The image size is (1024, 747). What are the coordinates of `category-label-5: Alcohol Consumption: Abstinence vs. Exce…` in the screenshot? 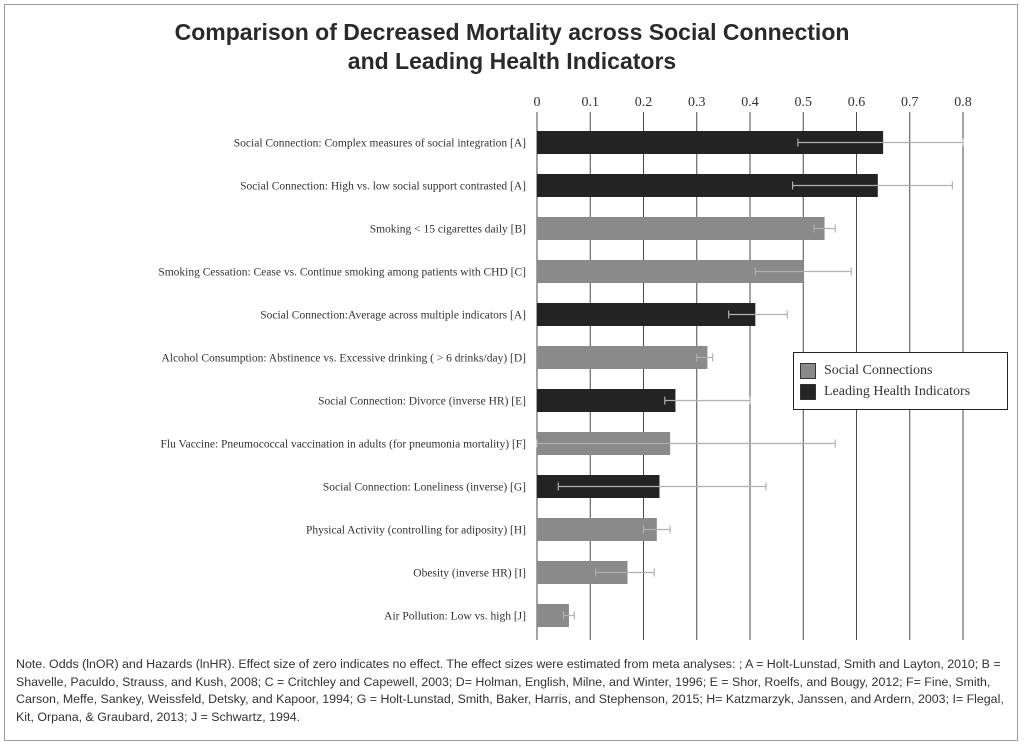 It's located at (343, 359).